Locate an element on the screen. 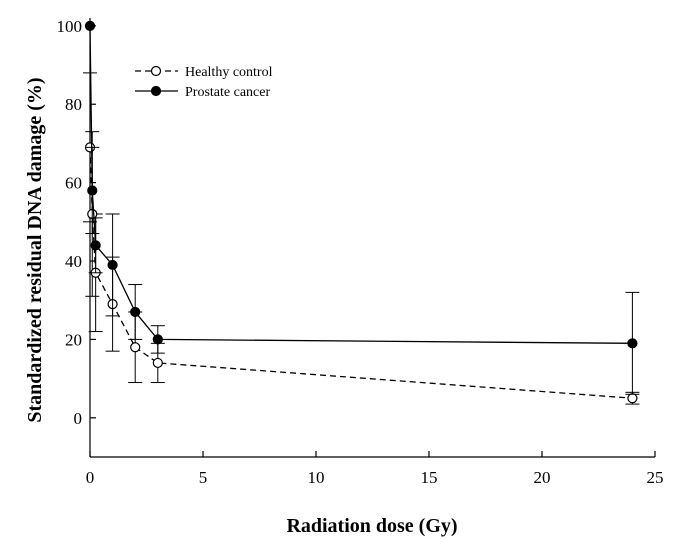 The image size is (675, 539). legend: Healthy control Prostate cancer is located at coordinates (204, 82).